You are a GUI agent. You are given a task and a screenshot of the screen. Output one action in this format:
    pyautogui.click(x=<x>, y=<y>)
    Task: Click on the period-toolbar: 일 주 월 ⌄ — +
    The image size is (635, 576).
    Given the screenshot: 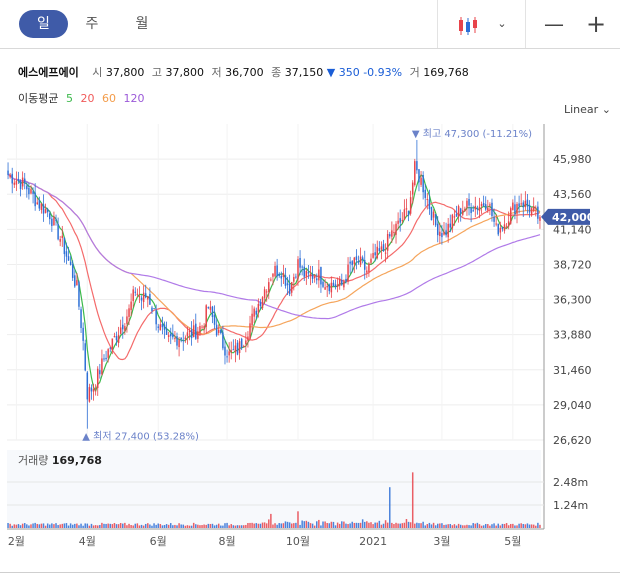 What is the action you would take?
    pyautogui.click(x=310, y=24)
    